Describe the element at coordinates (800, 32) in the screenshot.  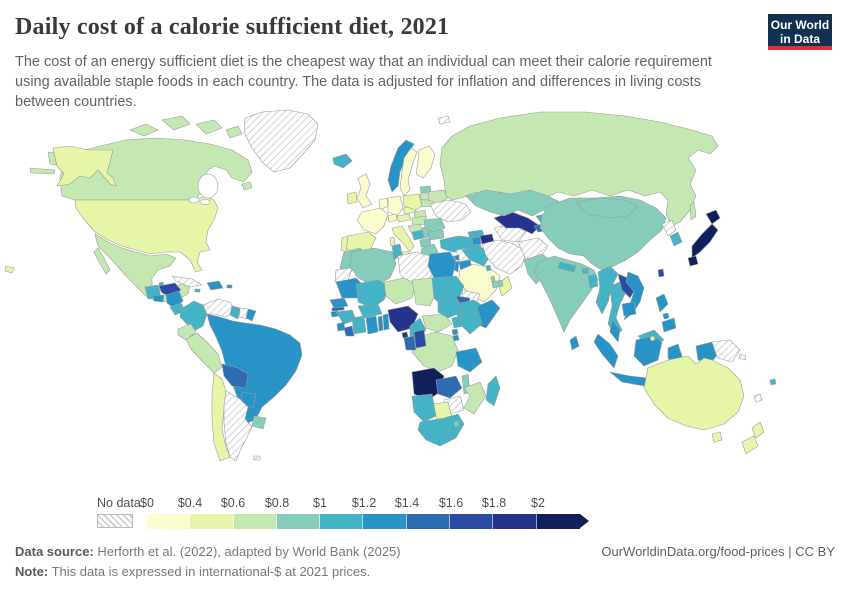
I see `owid-logo: Our World in Data` at that location.